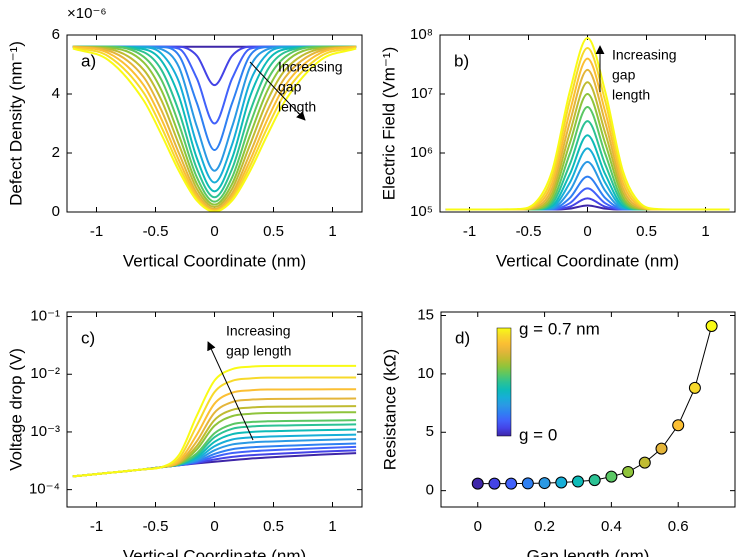  I want to click on y-tick-label: 10⁶, so click(421, 152).